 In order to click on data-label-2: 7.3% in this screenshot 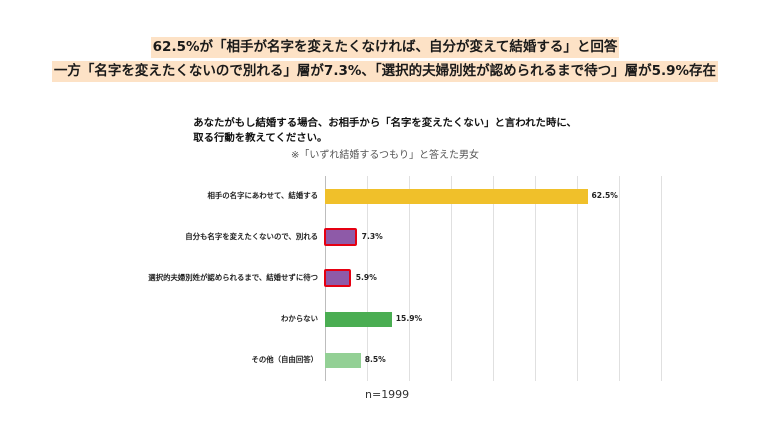, I will do `click(372, 236)`.